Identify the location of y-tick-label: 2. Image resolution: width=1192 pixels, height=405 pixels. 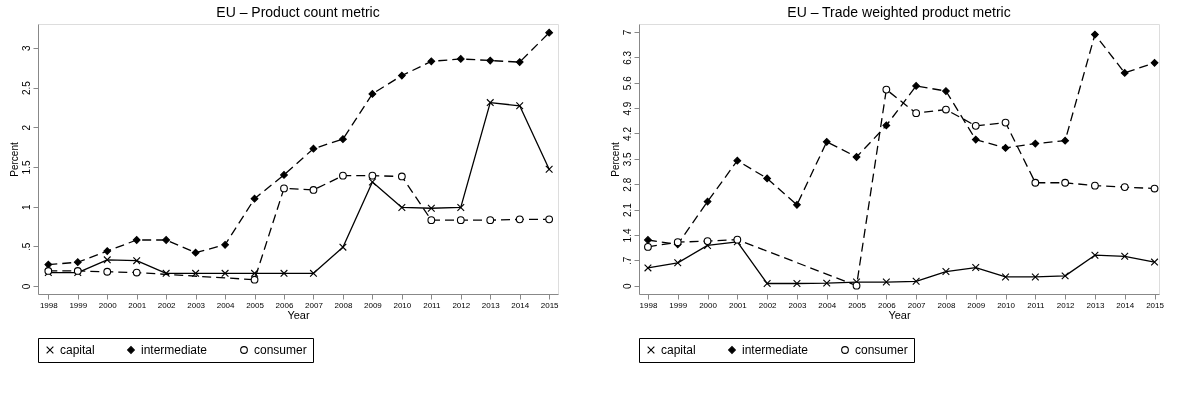
(26, 127).